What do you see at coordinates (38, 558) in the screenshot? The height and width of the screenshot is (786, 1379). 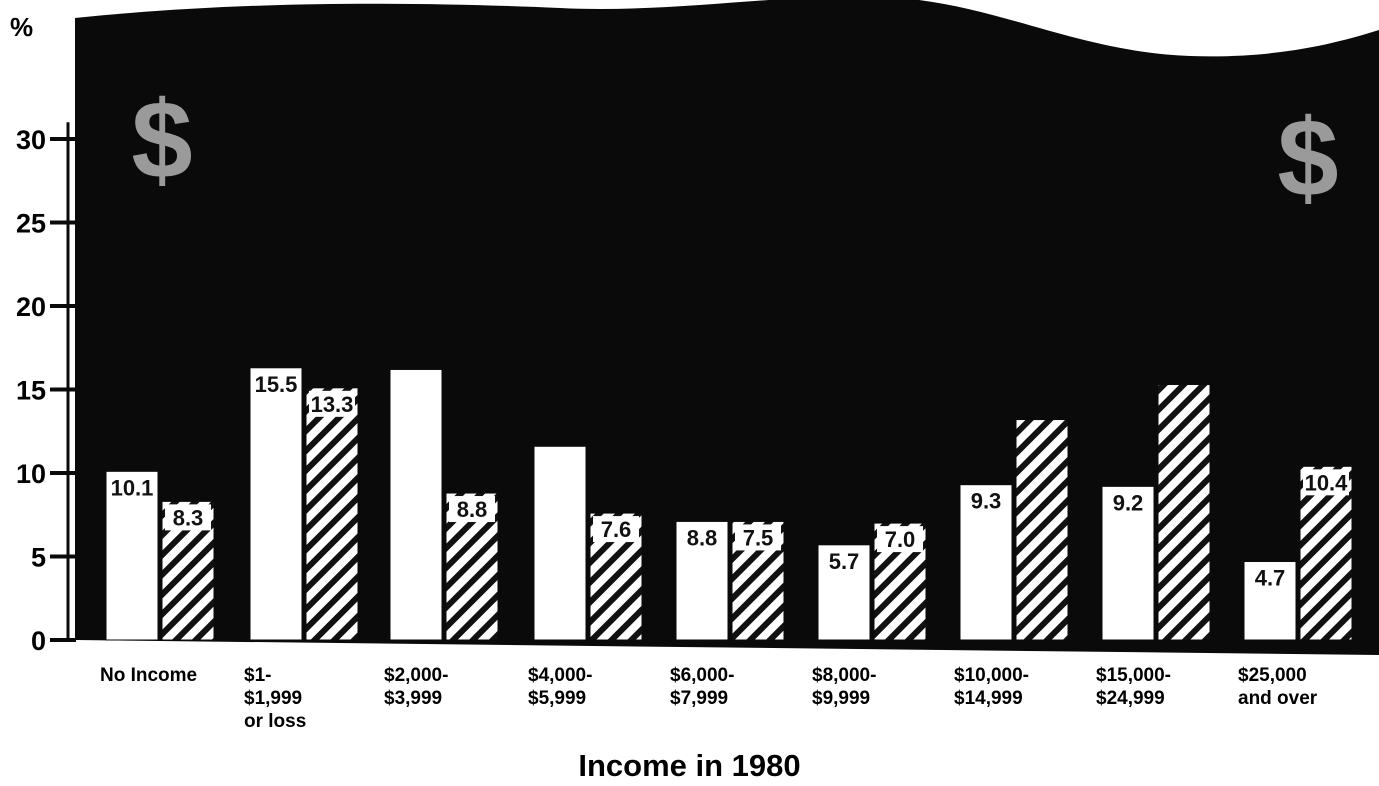 I see `y-tick-label: 5` at bounding box center [38, 558].